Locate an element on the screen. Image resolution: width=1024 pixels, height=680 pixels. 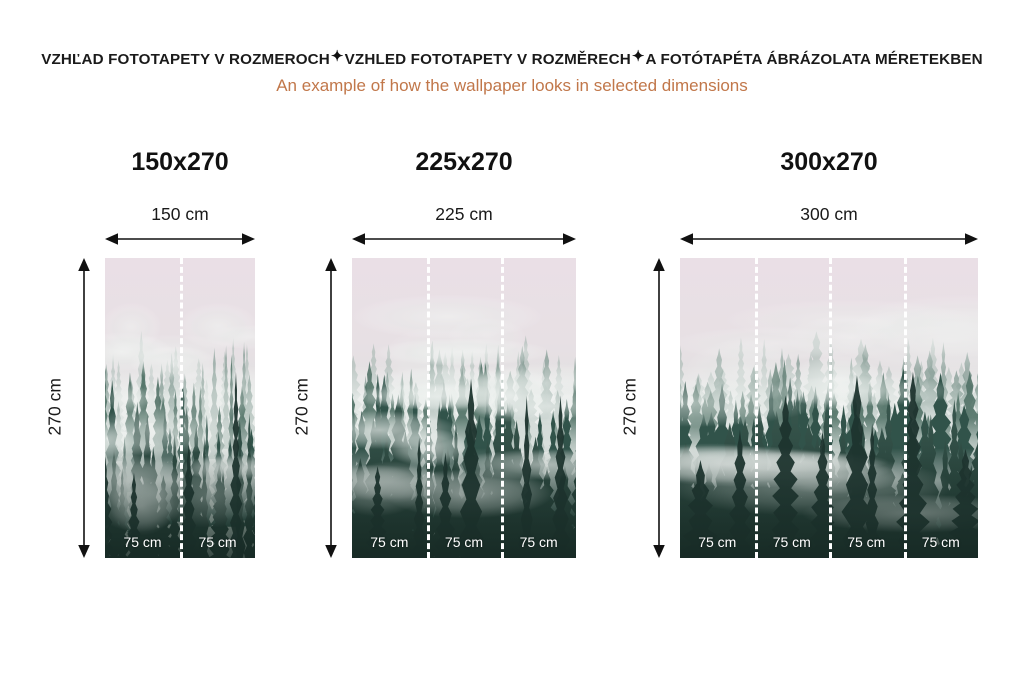
wallpaper-preview-image: 75 cm 75 cm is located at coordinates (180, 408).